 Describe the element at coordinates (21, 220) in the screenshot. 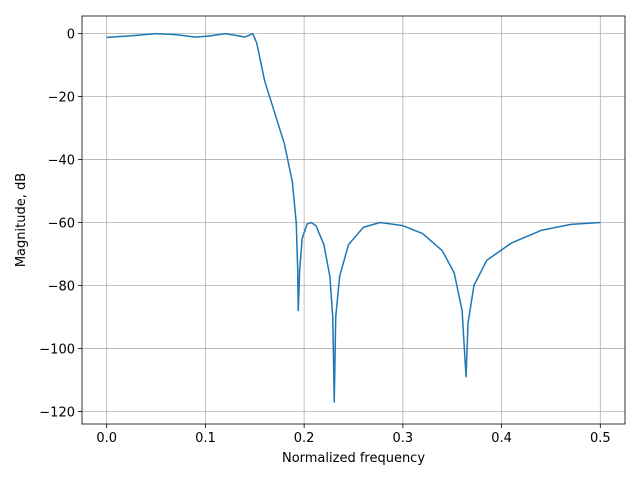

I see `y-axis-label: Magnitude, dB` at that location.